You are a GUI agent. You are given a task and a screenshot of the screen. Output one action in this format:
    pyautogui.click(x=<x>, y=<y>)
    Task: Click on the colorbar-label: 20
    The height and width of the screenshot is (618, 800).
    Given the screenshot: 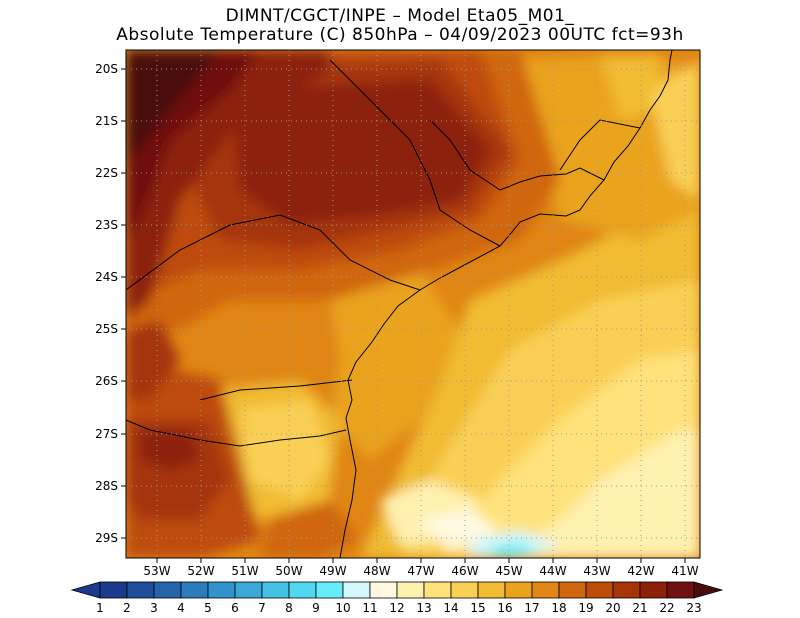 What is the action you would take?
    pyautogui.click(x=612, y=608)
    